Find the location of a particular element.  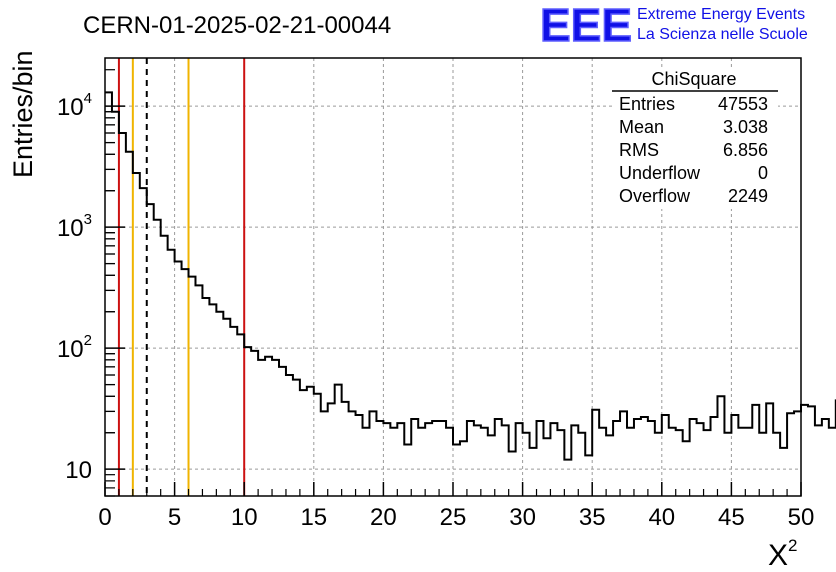

x-tick-label: 0 is located at coordinates (104, 517).